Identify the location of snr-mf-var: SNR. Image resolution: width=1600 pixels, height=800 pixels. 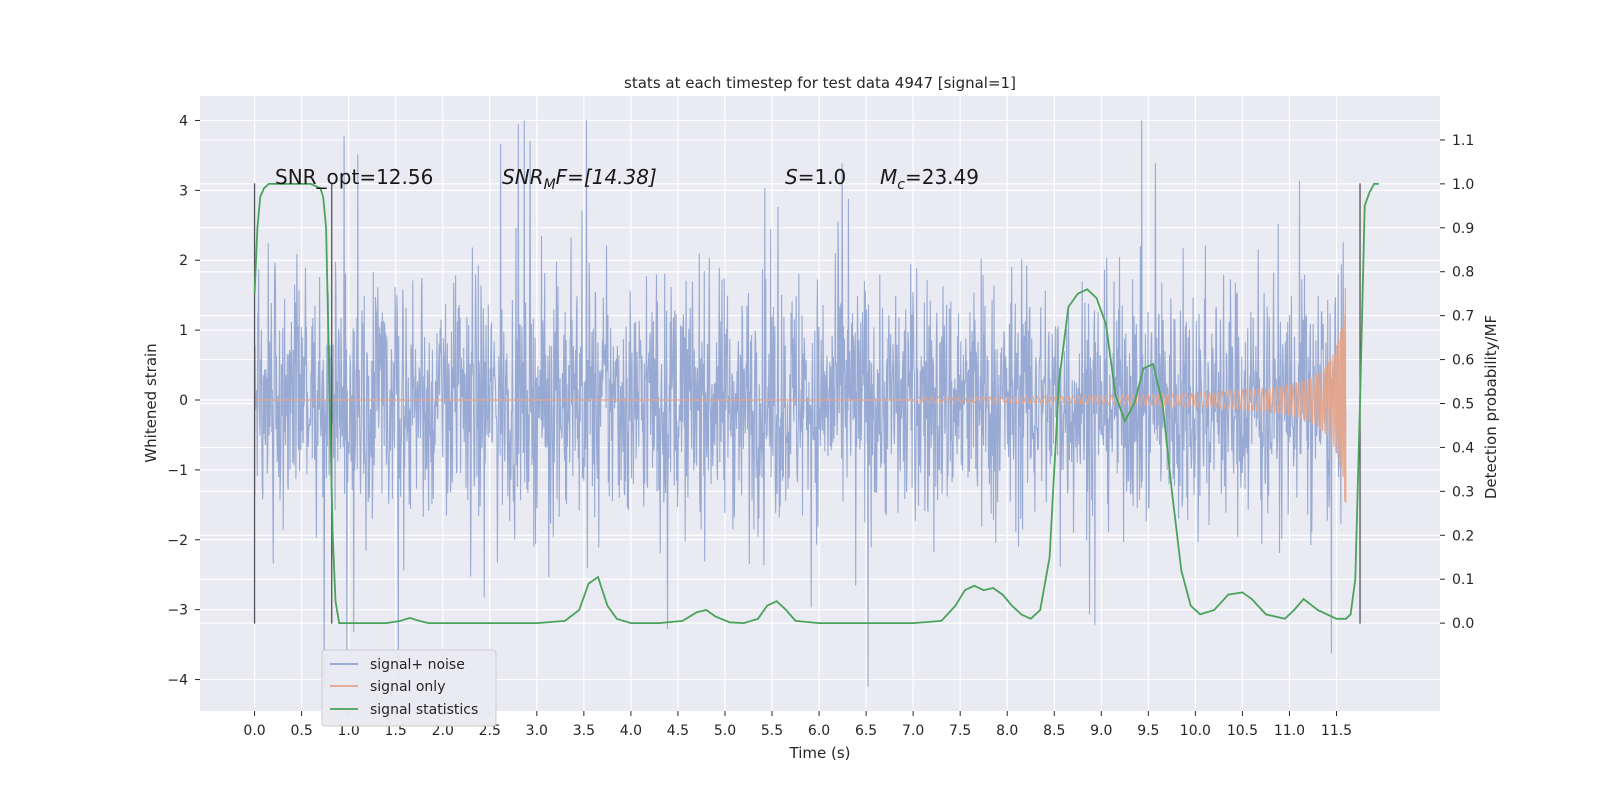
(523, 177).